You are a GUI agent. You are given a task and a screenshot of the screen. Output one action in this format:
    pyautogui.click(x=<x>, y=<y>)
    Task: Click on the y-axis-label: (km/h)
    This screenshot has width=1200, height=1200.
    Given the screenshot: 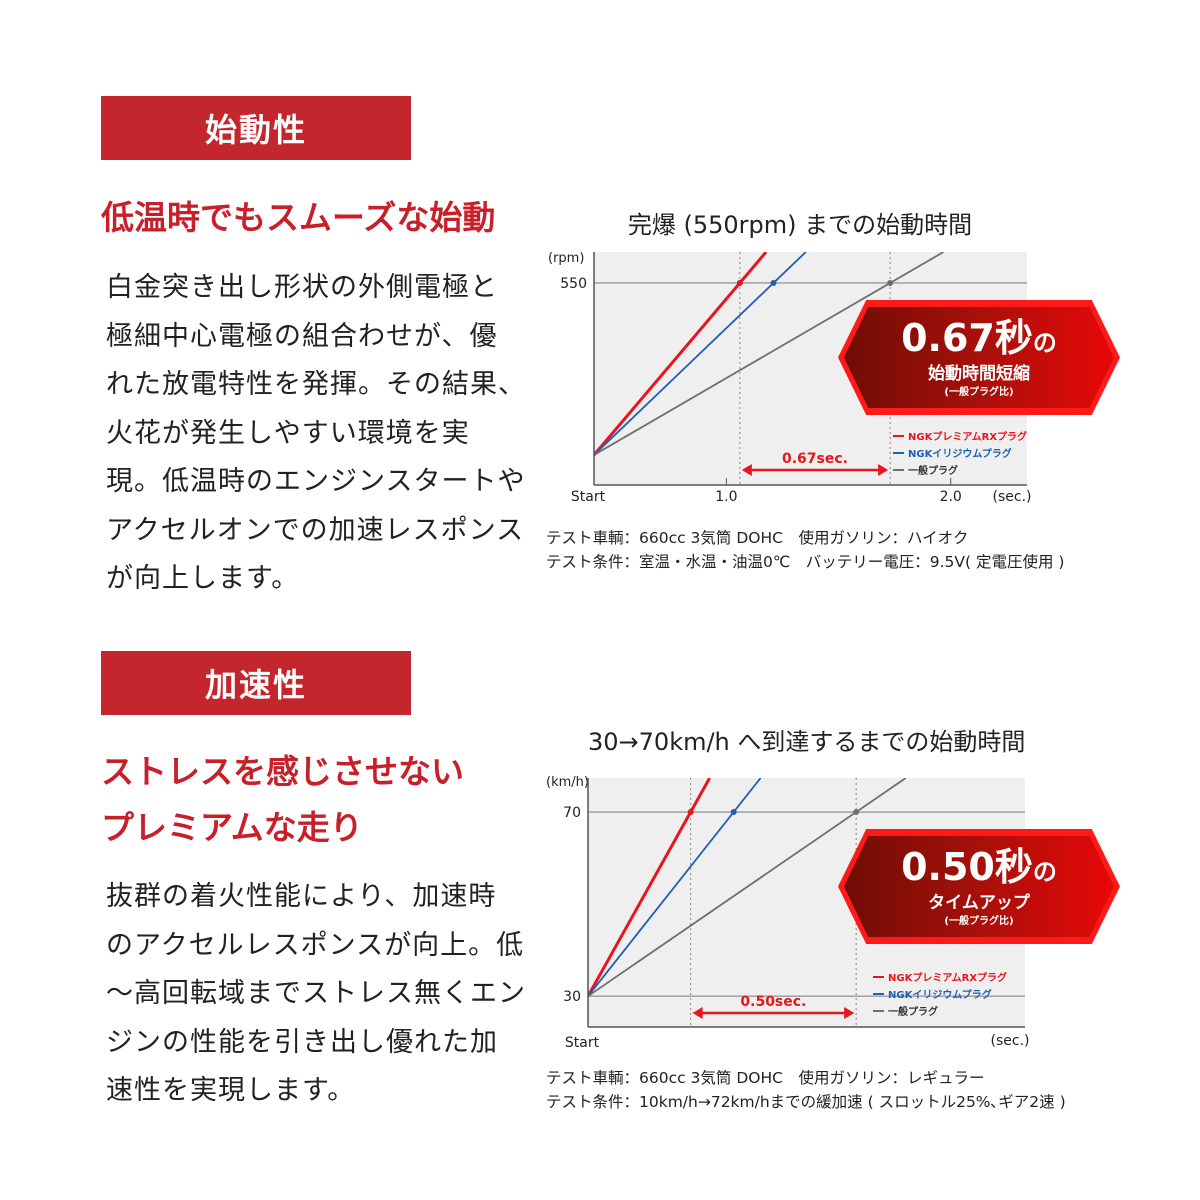 What is the action you would take?
    pyautogui.click(x=567, y=782)
    